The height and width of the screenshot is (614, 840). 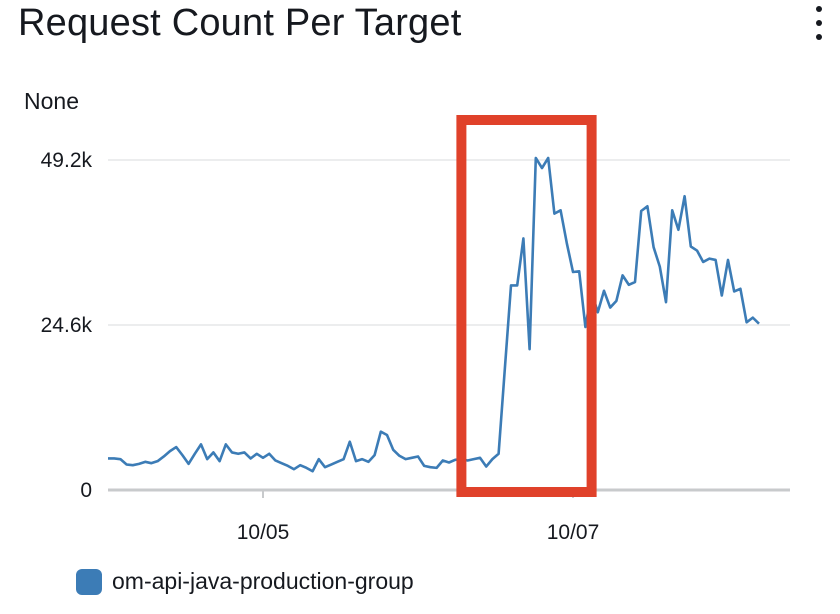 I want to click on x-tick-label: 10/05, so click(x=263, y=532).